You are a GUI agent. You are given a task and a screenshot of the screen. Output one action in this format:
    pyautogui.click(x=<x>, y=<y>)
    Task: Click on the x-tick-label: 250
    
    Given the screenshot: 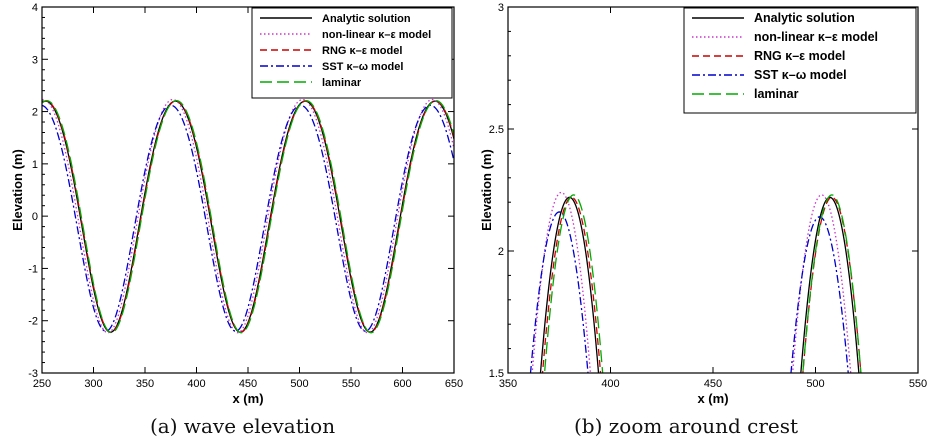 What is the action you would take?
    pyautogui.click(x=42, y=384)
    